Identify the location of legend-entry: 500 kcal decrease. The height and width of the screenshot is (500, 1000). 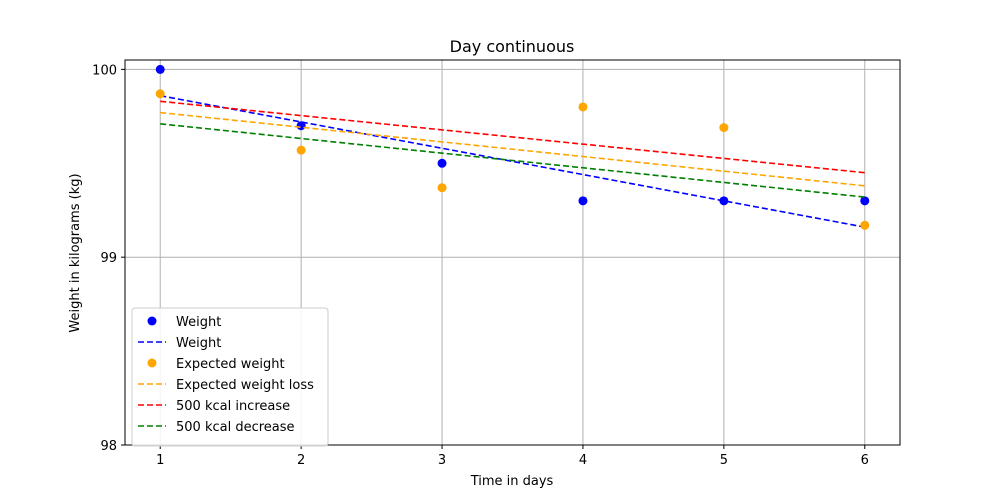
(235, 427).